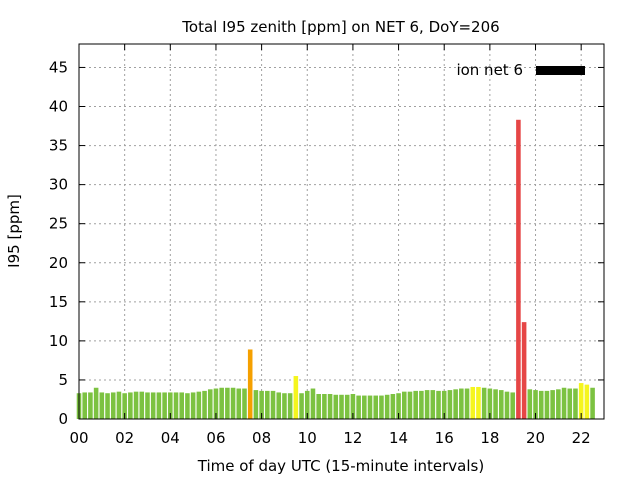  I want to click on y-tick-label: 20, so click(58, 263).